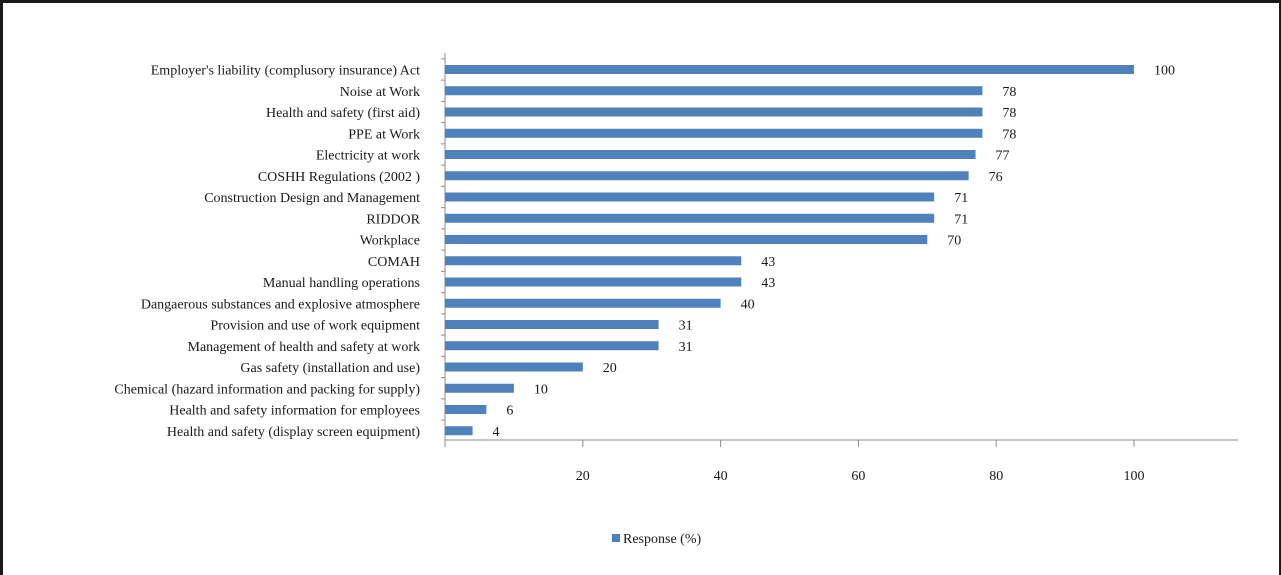 The width and height of the screenshot is (1281, 575). Describe the element at coordinates (304, 347) in the screenshot. I see `category-label: Management of health and safety at work` at that location.